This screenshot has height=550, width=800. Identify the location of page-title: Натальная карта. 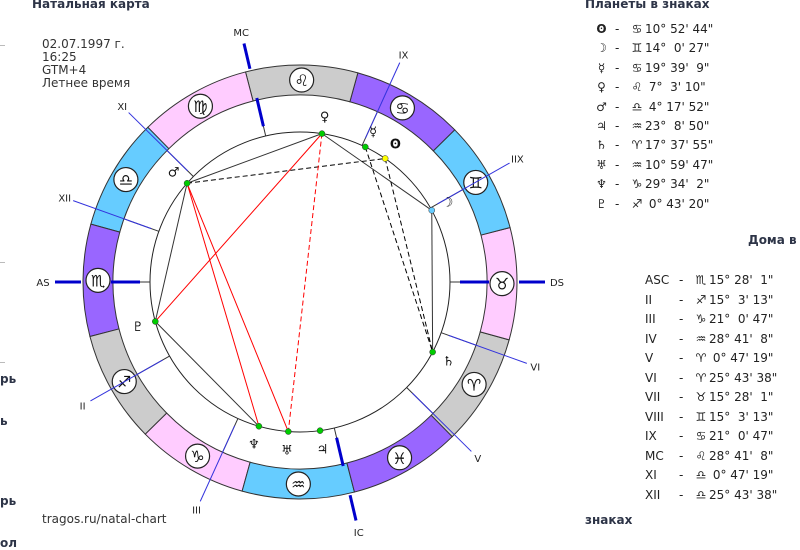
(91, 5).